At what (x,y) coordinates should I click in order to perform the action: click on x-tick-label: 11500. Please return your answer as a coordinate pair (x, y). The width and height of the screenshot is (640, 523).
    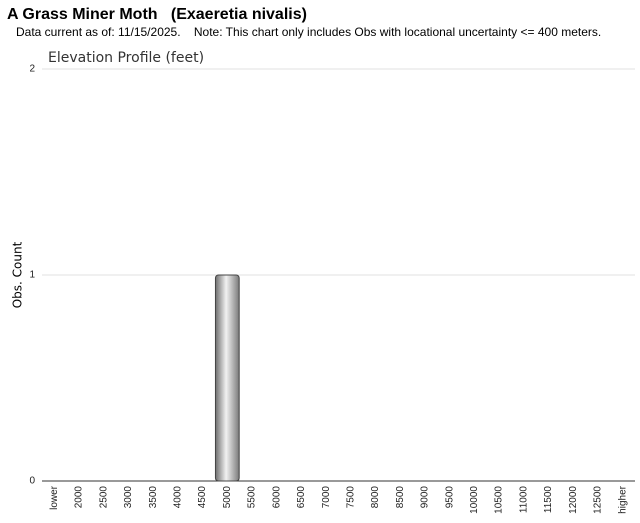
    Looking at the image, I should click on (548, 500).